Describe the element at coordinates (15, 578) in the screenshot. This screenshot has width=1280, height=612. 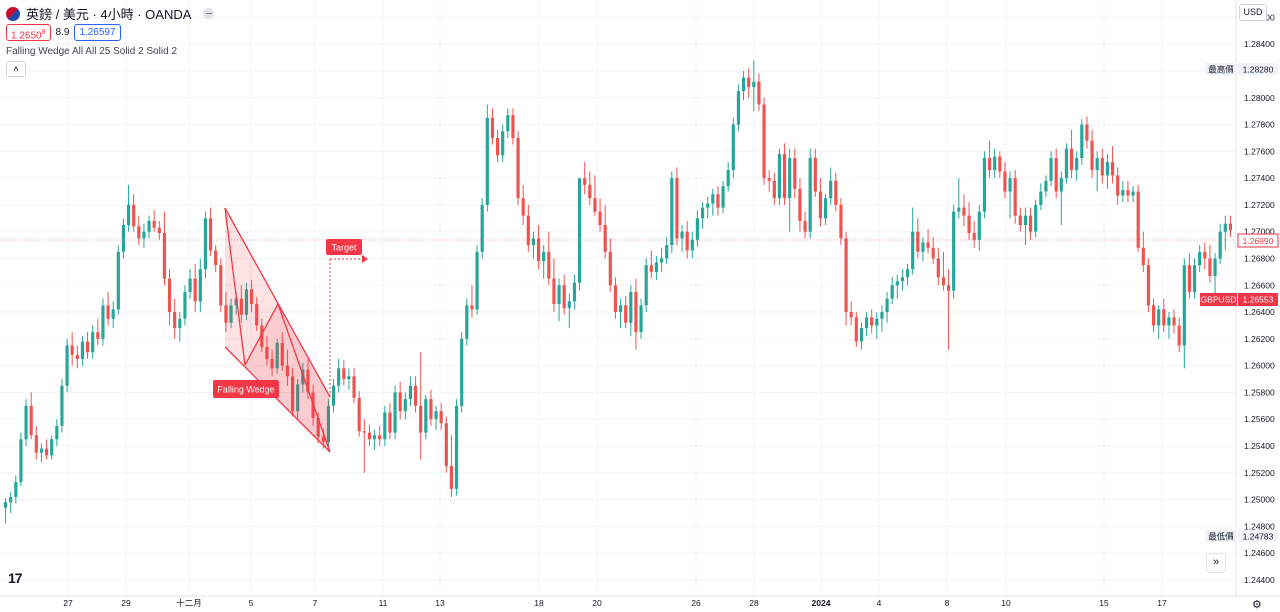
I see `tradingview-logo-icon: 17` at that location.